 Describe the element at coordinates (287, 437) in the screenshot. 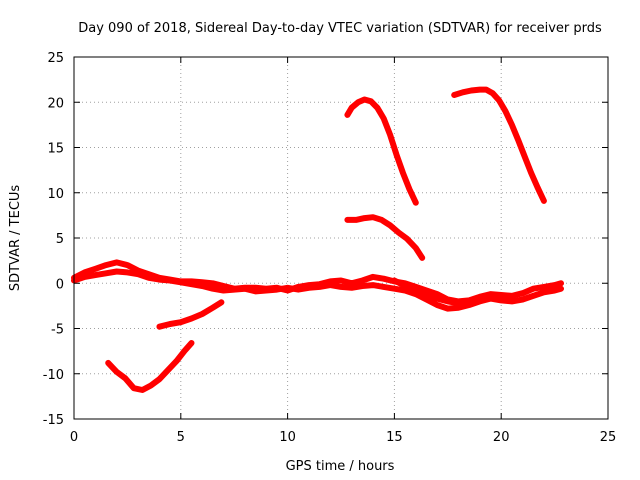

I see `x-tick-label: 10` at that location.